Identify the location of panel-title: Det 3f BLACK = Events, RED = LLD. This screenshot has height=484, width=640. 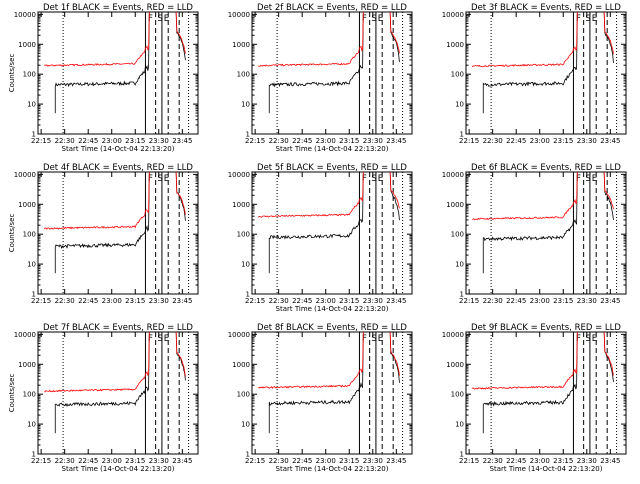
(546, 8).